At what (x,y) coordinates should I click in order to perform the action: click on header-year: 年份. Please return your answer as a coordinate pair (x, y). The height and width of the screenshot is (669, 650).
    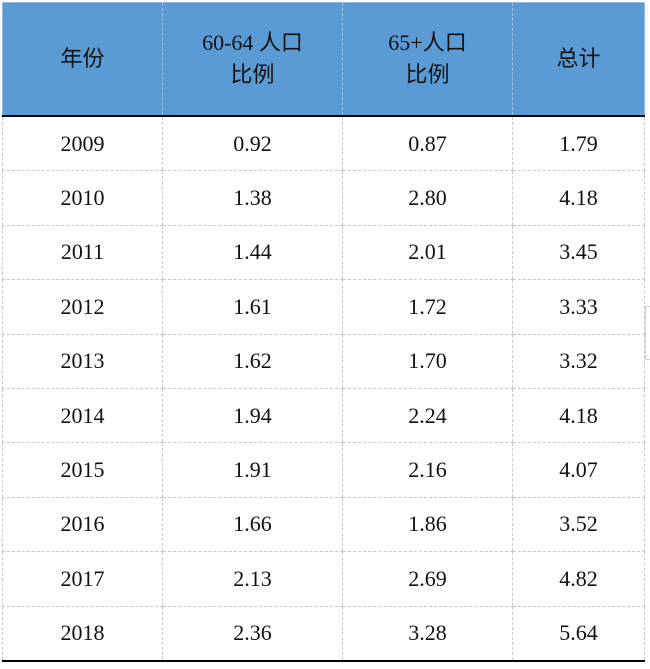
    Looking at the image, I should click on (82, 59).